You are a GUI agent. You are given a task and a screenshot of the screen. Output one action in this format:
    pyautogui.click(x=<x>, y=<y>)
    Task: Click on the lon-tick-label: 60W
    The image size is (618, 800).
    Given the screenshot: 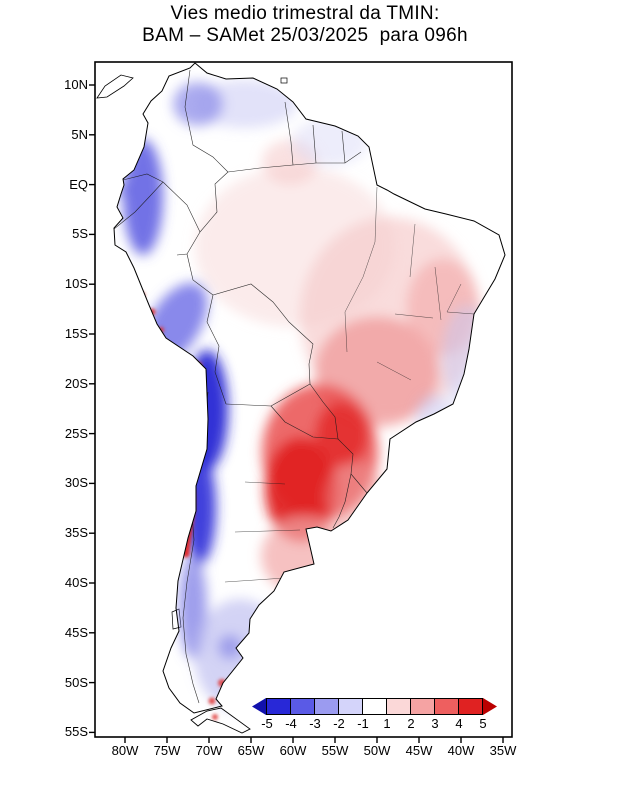 What is the action you would take?
    pyautogui.click(x=293, y=750)
    